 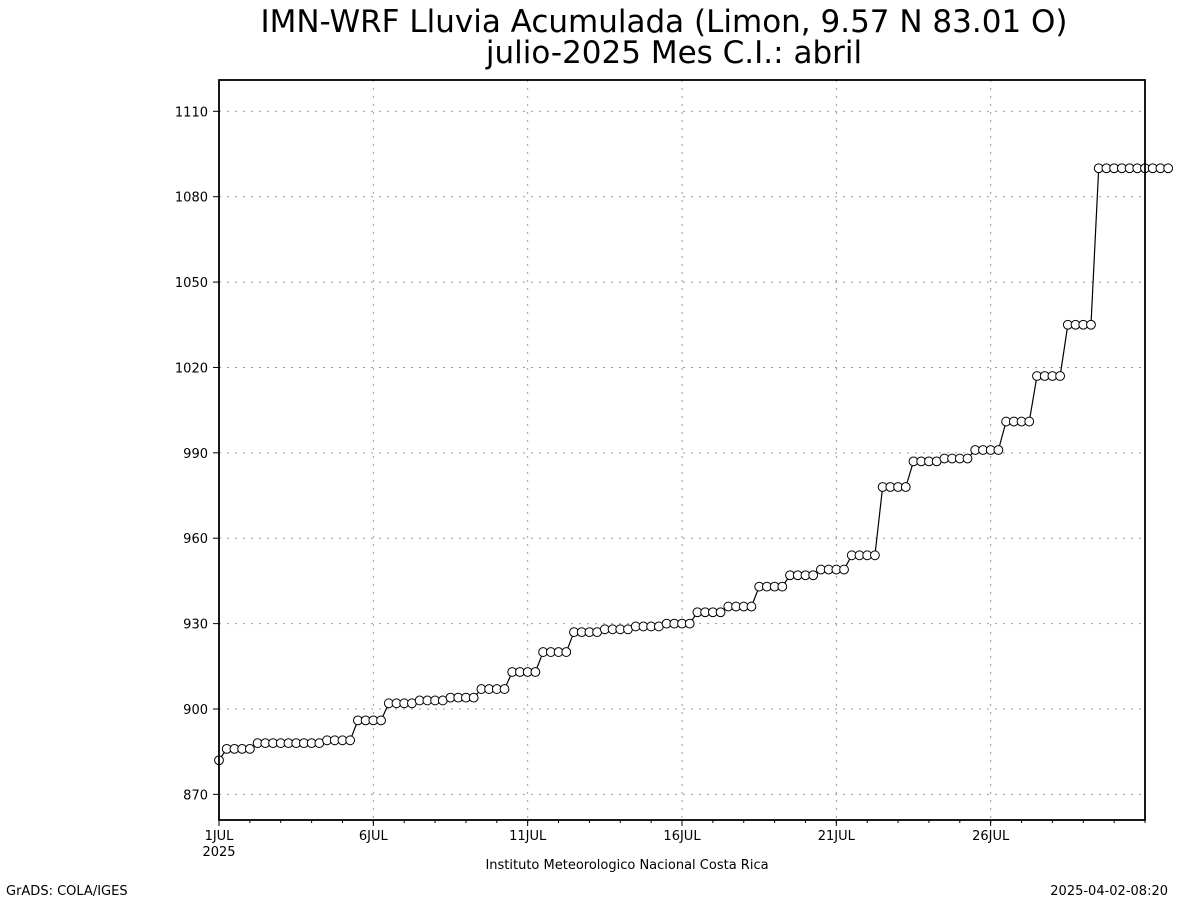 What do you see at coordinates (673, 53) in the screenshot?
I see `chart-subtitle: julio-2025 Mes C.I.: abril` at bounding box center [673, 53].